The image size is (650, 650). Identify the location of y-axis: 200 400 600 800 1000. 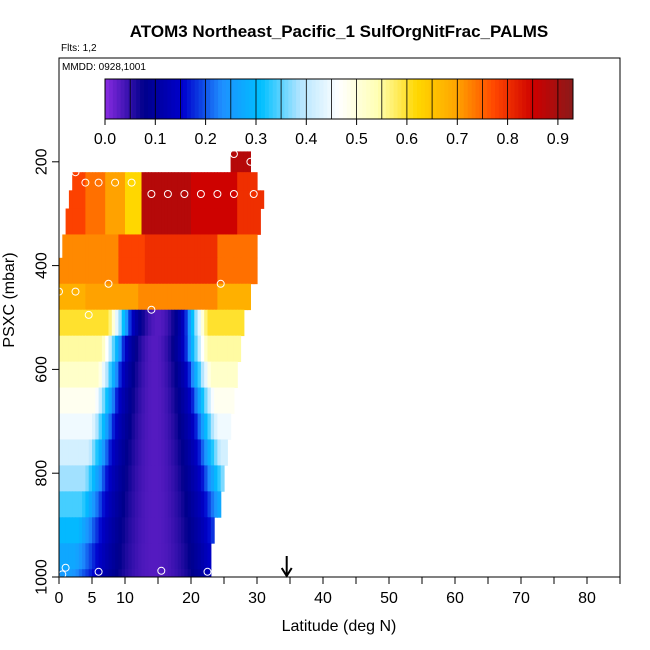
(46, 371).